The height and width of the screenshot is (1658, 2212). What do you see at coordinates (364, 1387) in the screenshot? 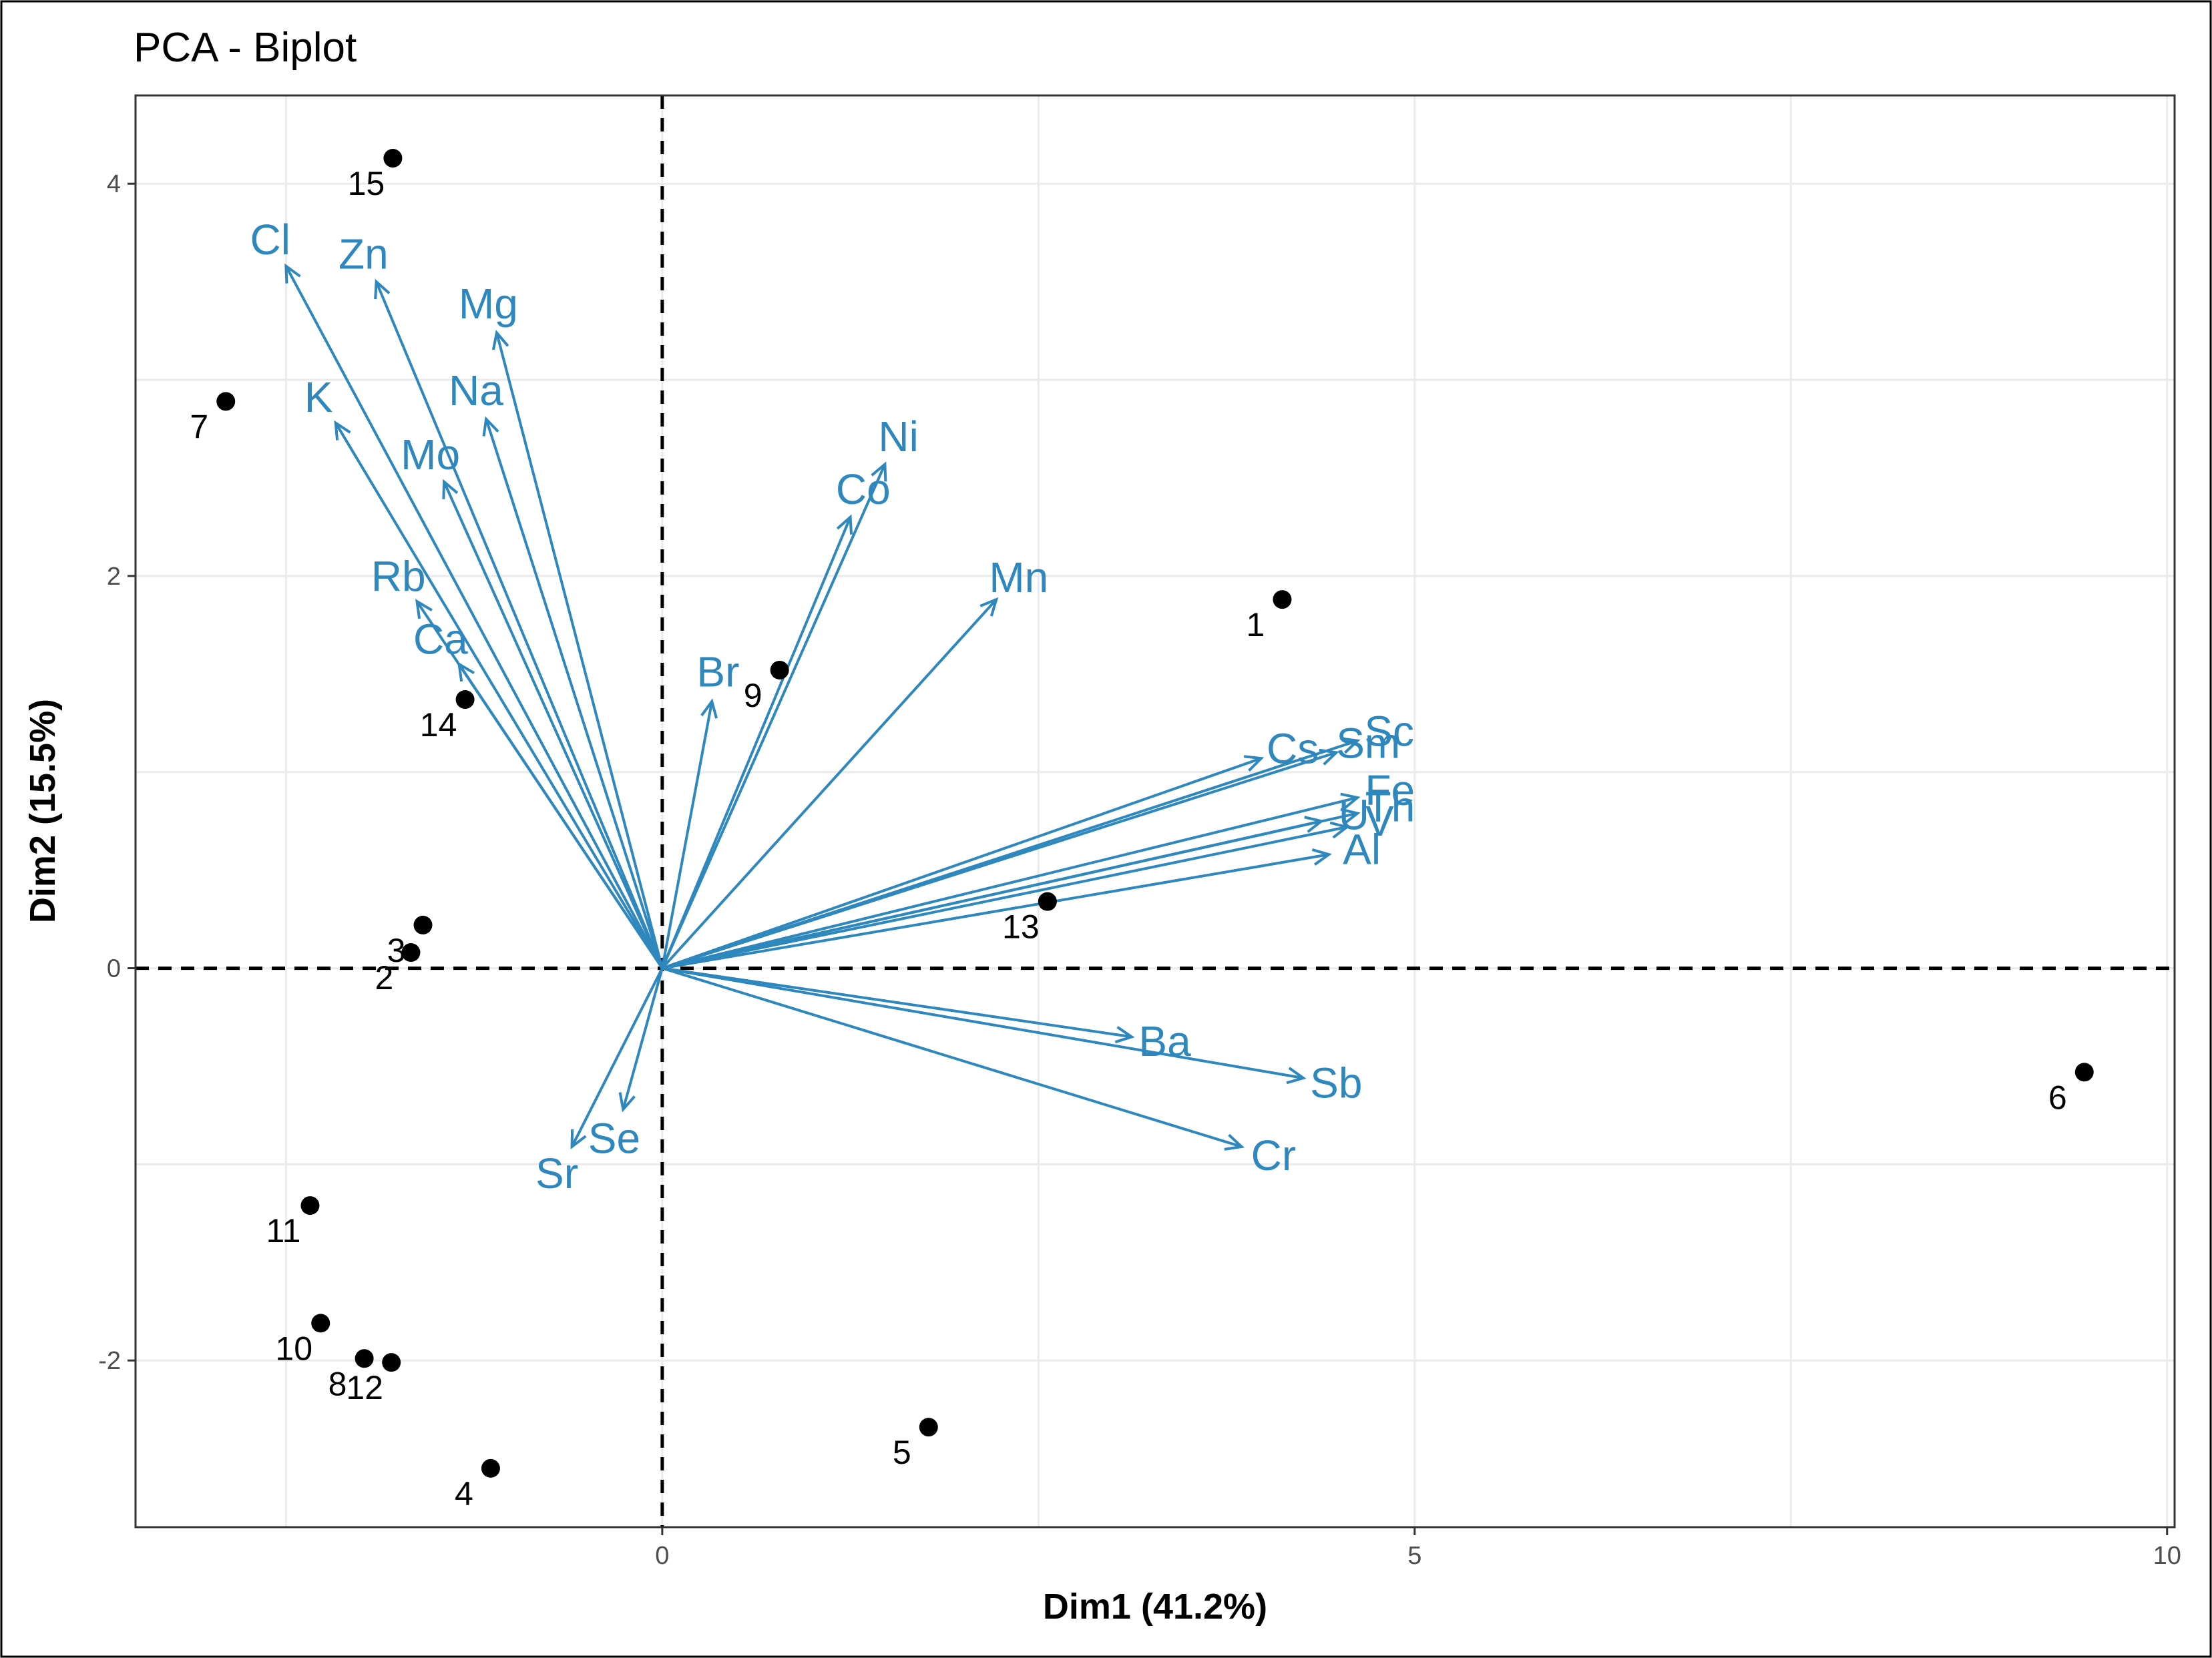
I see `point-label: 12` at bounding box center [364, 1387].